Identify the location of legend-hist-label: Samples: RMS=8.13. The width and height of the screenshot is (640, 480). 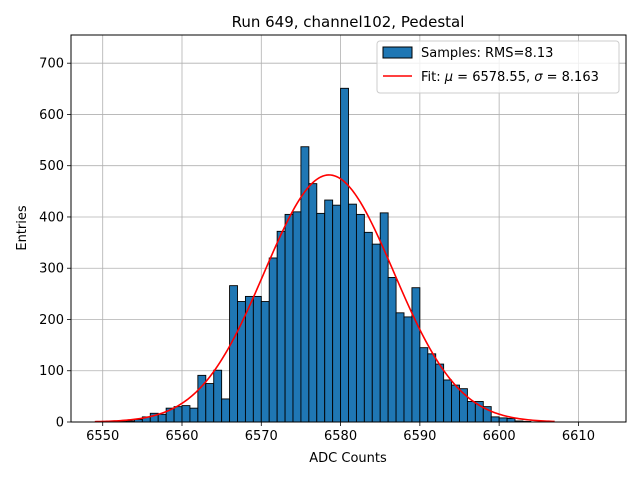
(487, 53).